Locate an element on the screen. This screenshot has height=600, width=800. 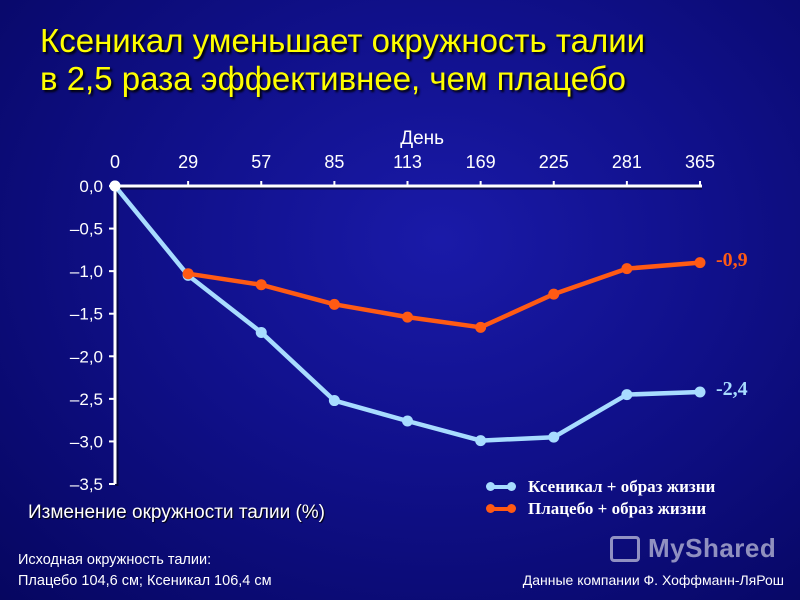
x-tick-label: 365 is located at coordinates (700, 162).